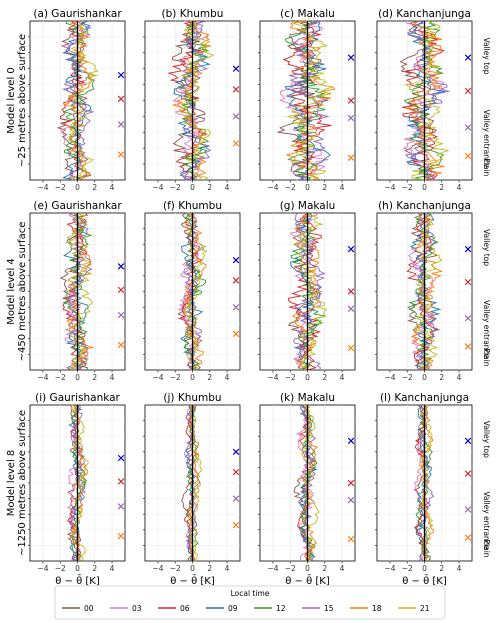  I want to click on legend-label-06: 06, so click(185, 608).